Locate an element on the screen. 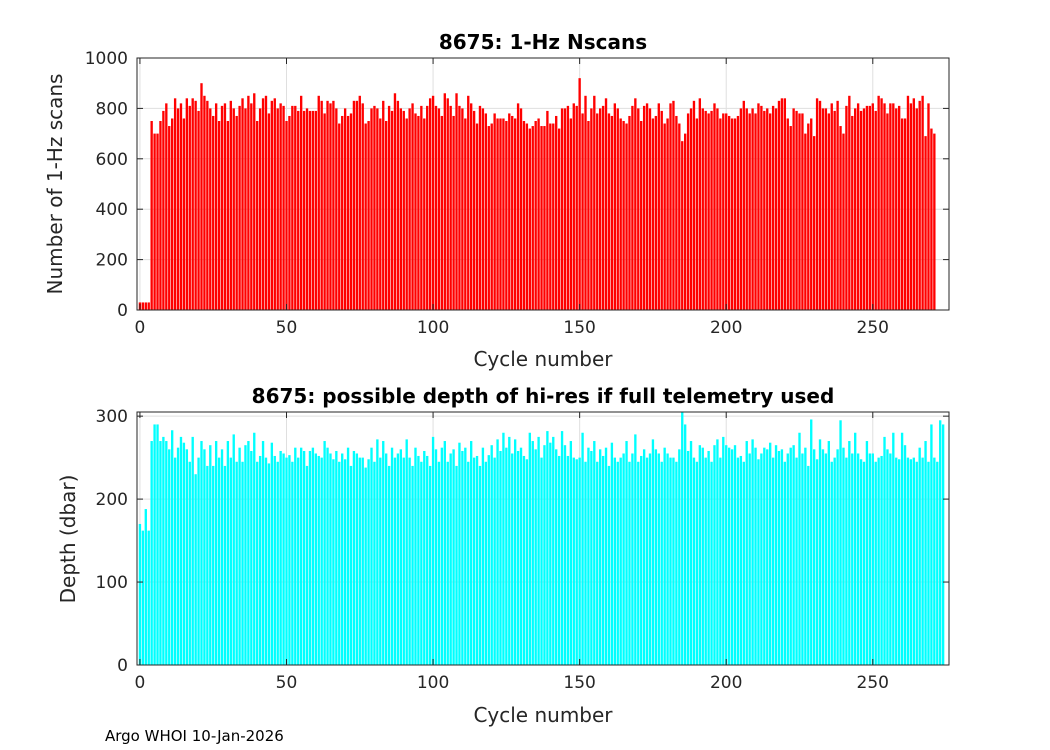 The image size is (1050, 750). nscans-ytick-label: 800 is located at coordinates (112, 109).